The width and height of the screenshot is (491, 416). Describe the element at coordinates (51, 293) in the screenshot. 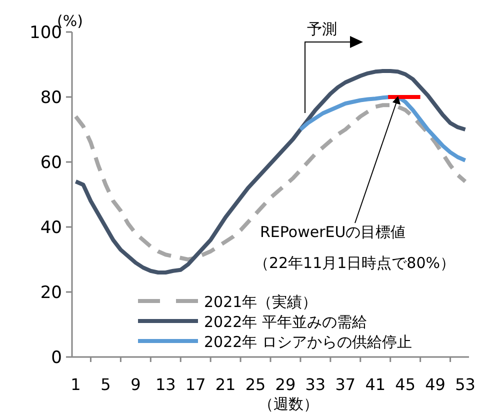

I see `y-tick-label: 20` at that location.